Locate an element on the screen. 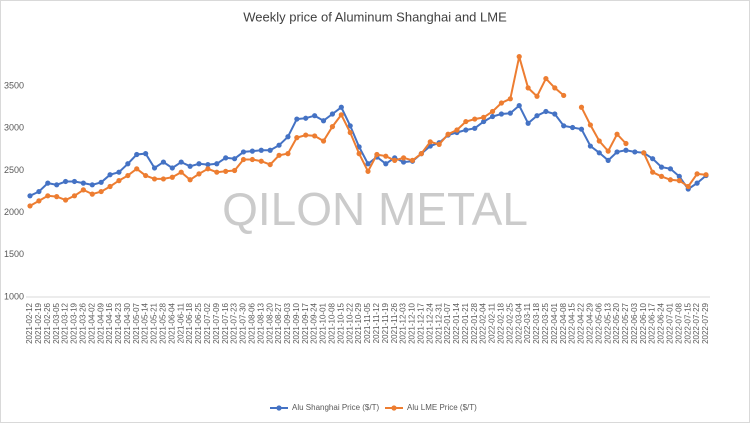 This screenshot has width=750, height=423. x-tick-label: 2021-09-24 is located at coordinates (314, 322).